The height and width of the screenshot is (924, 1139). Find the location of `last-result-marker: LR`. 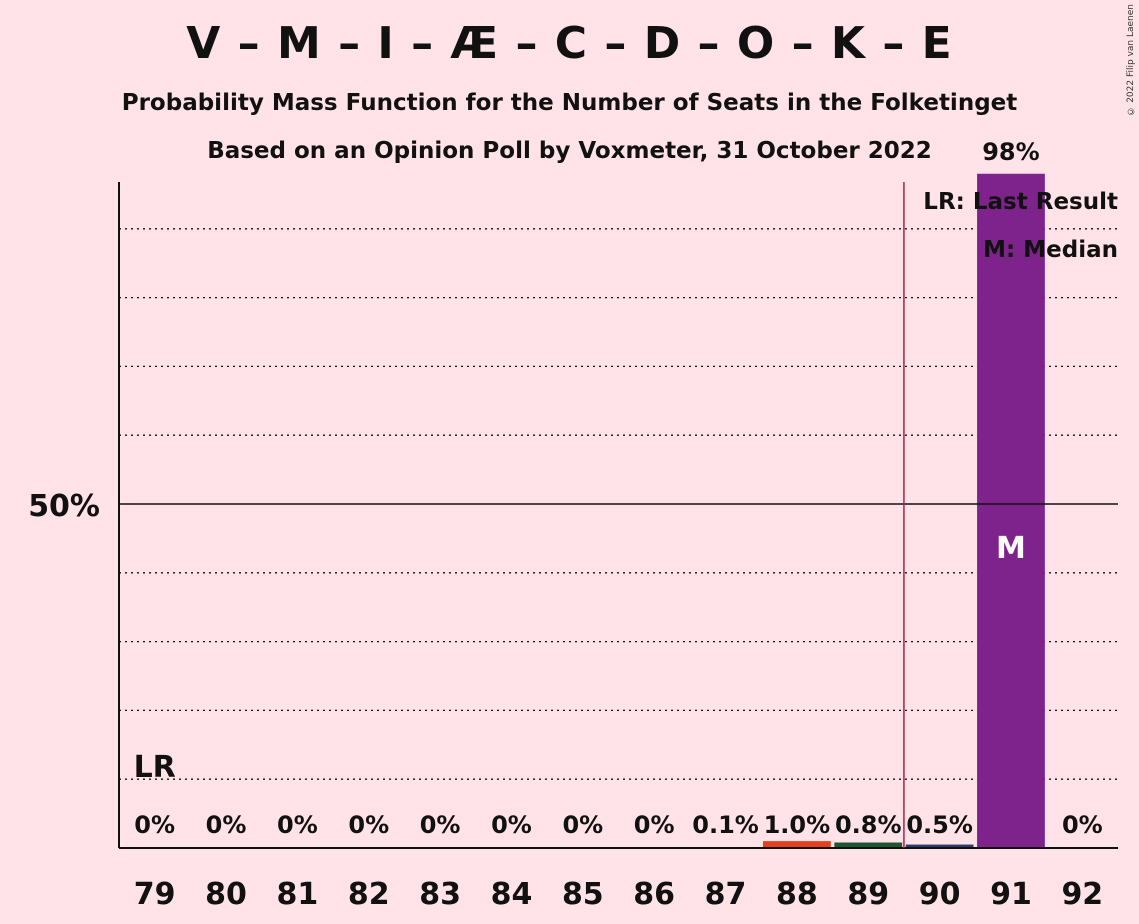

last-result-marker: LR is located at coordinates (155, 767).